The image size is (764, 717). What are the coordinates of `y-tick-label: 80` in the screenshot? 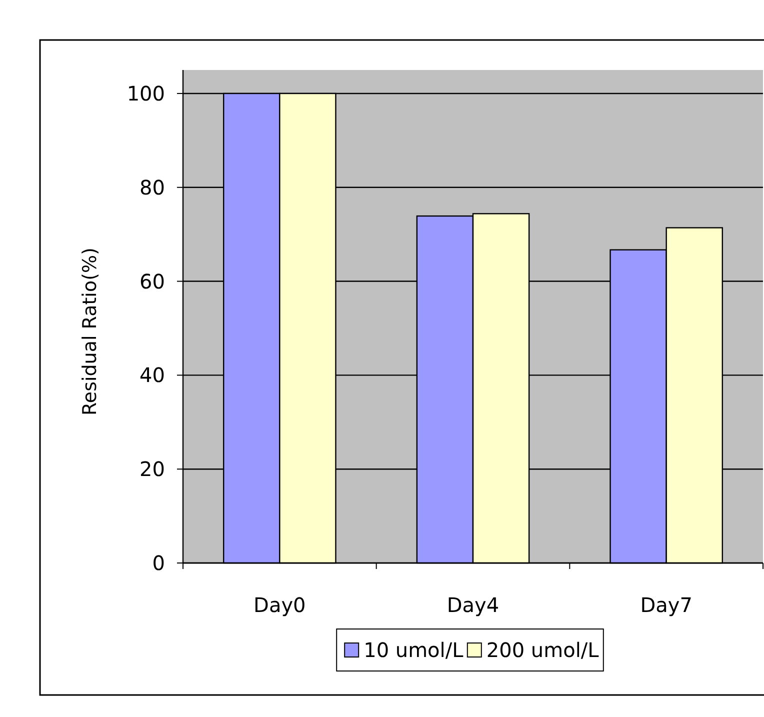 It's located at (152, 187).